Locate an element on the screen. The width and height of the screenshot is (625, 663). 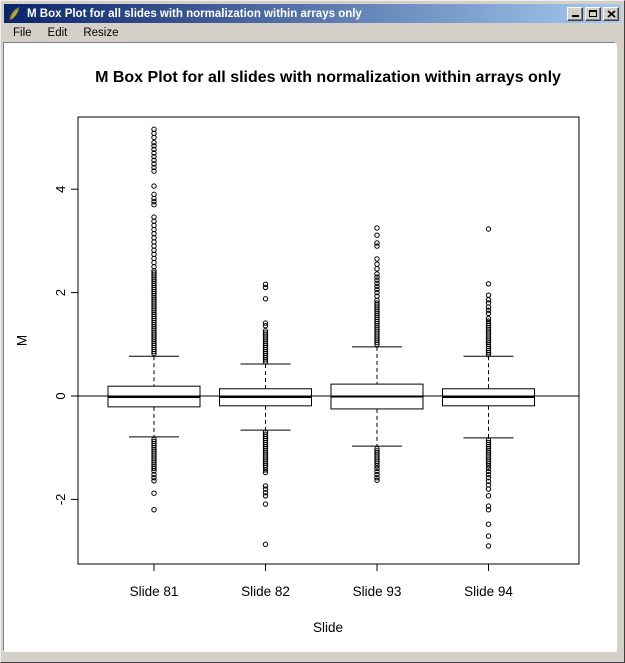
menu-item-resize: Resize is located at coordinates (101, 32).